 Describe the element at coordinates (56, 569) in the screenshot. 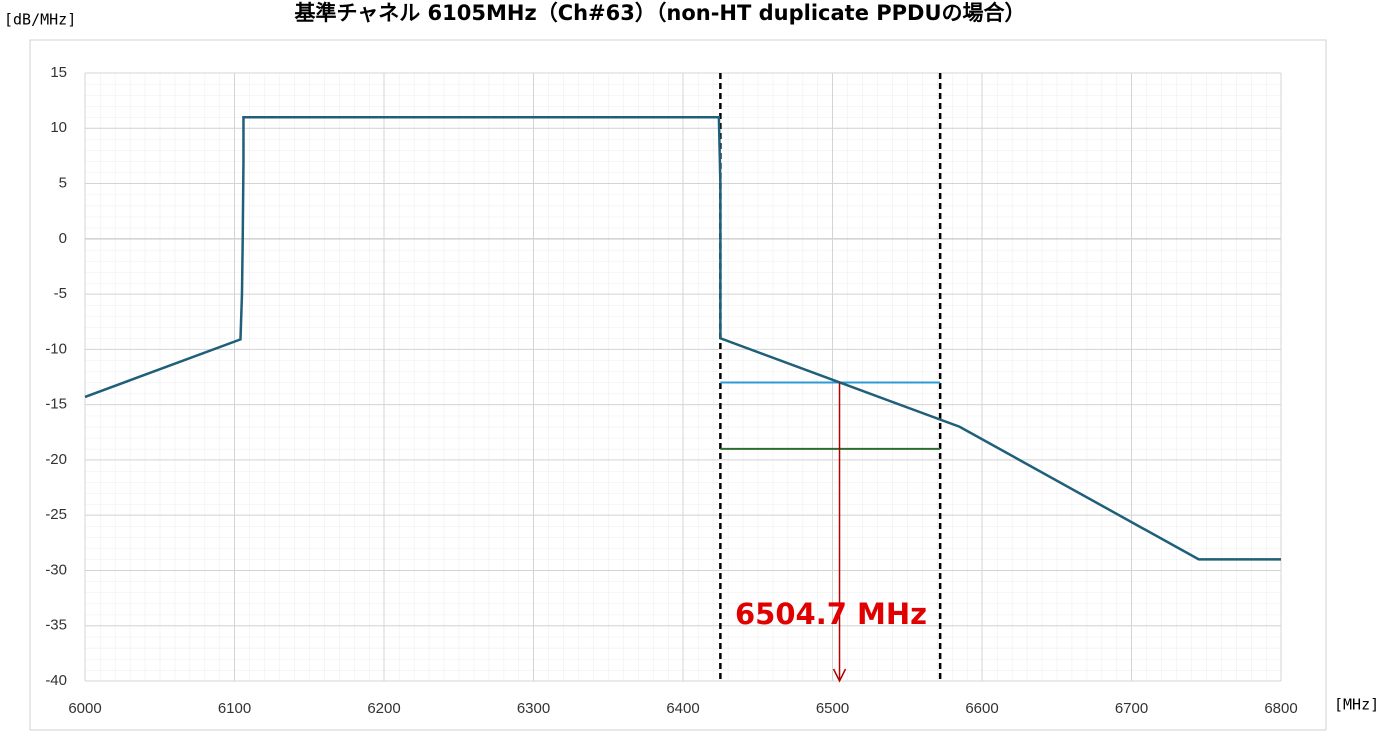

I see `y-tick-label: -30` at that location.